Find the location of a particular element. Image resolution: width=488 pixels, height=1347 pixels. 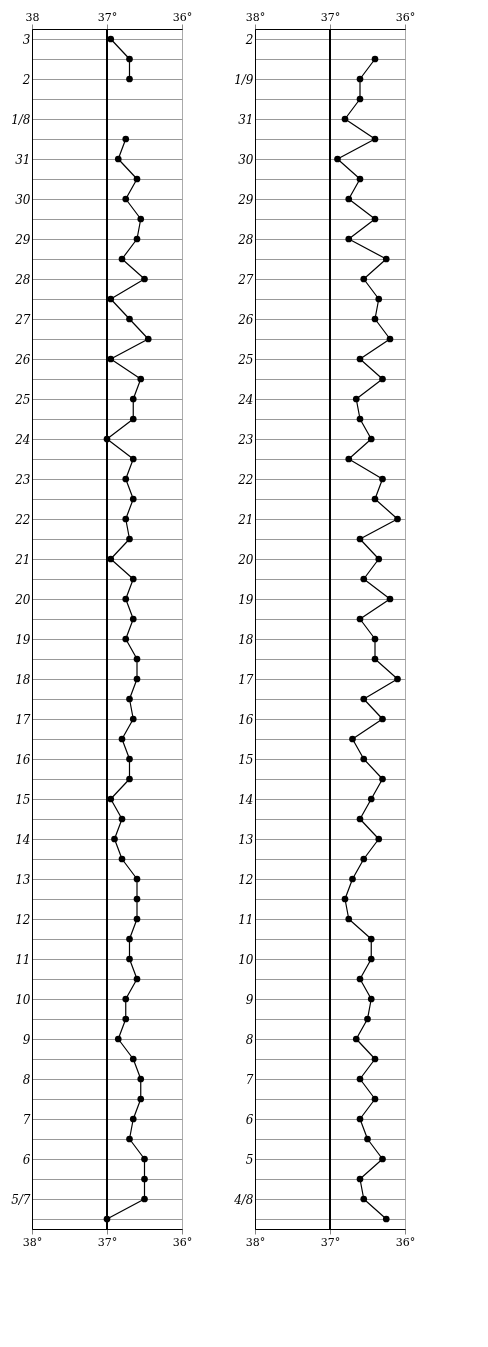

y-tick-label: 18 is located at coordinates (23, 679).